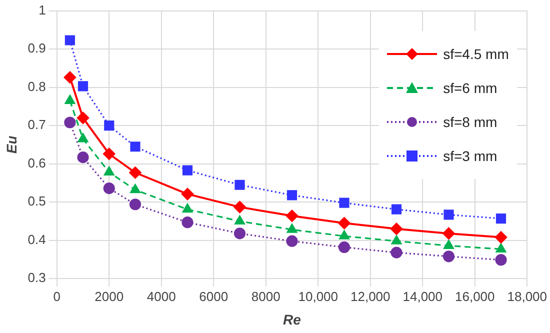 Image resolution: width=550 pixels, height=333 pixels. What do you see at coordinates (470, 122) in the screenshot?
I see `legend-label: sf=8 mm` at bounding box center [470, 122].